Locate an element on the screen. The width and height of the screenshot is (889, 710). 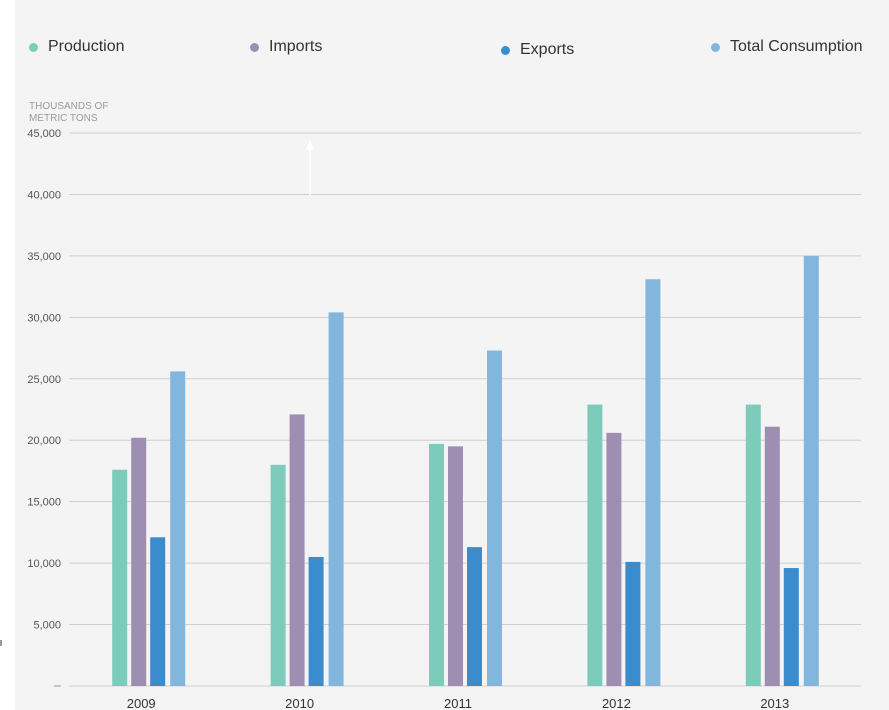
bar-imports-2010 is located at coordinates (297, 550).